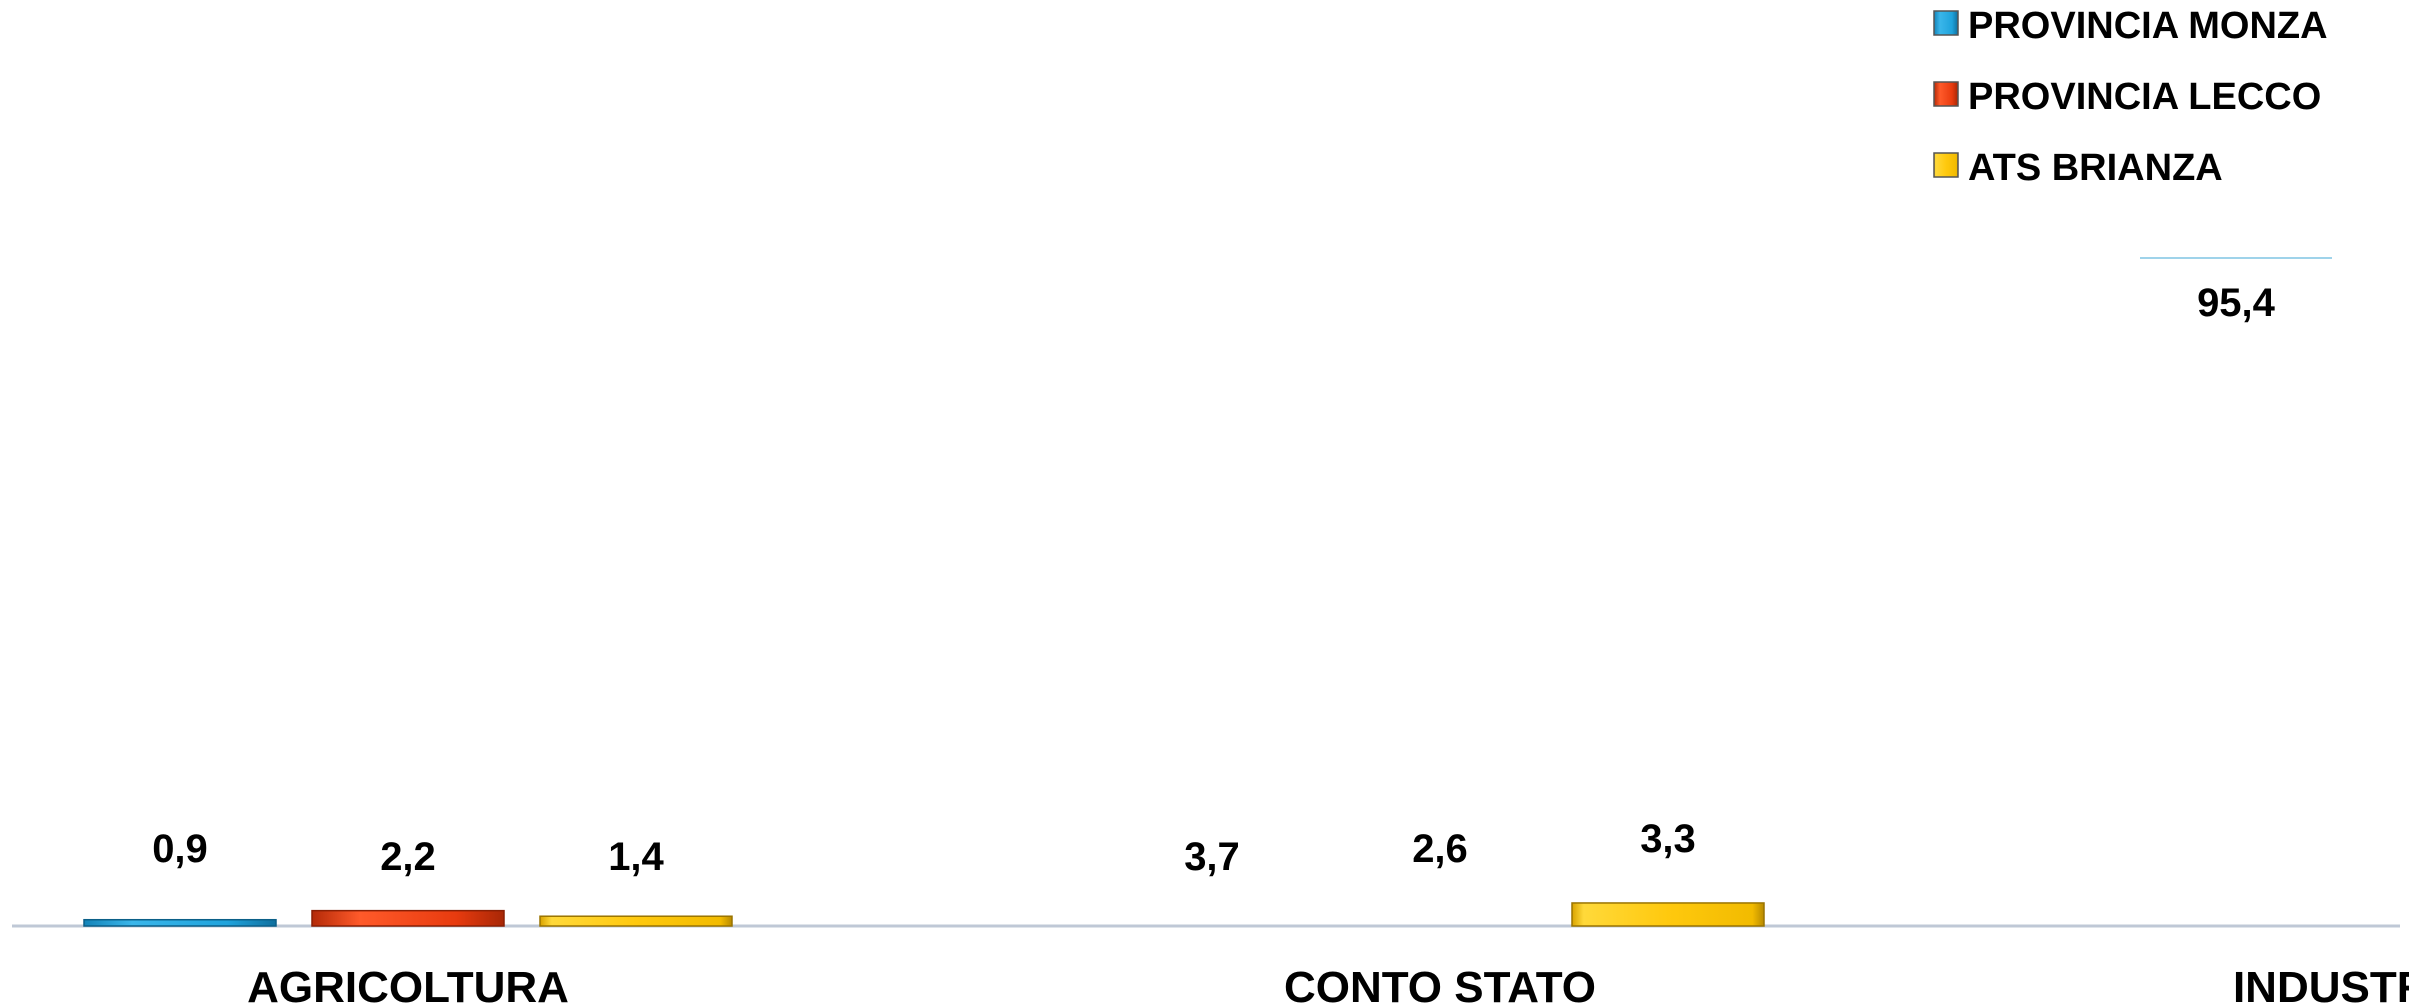 The height and width of the screenshot is (1004, 2409). Describe the element at coordinates (180, 849) in the screenshot. I see `data-label: 0,9` at that location.